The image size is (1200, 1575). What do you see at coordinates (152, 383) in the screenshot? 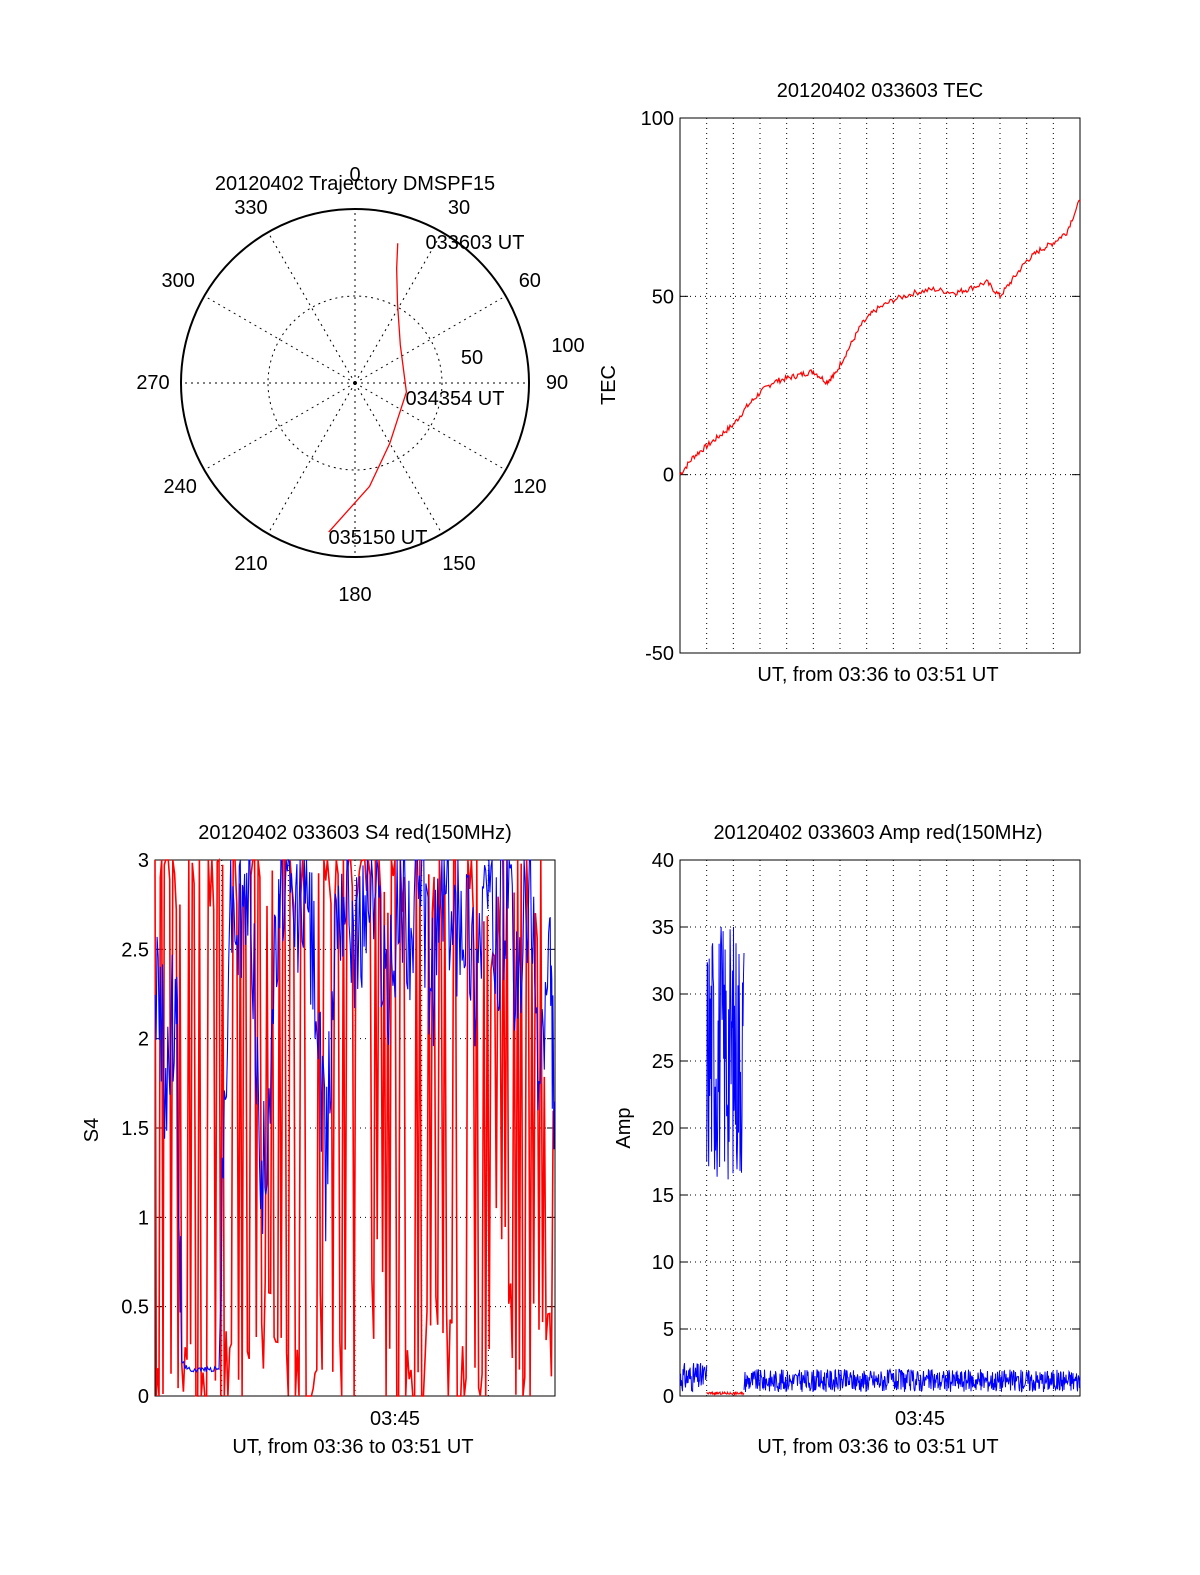
I see `polar-azimuth-label: 270` at bounding box center [152, 383].